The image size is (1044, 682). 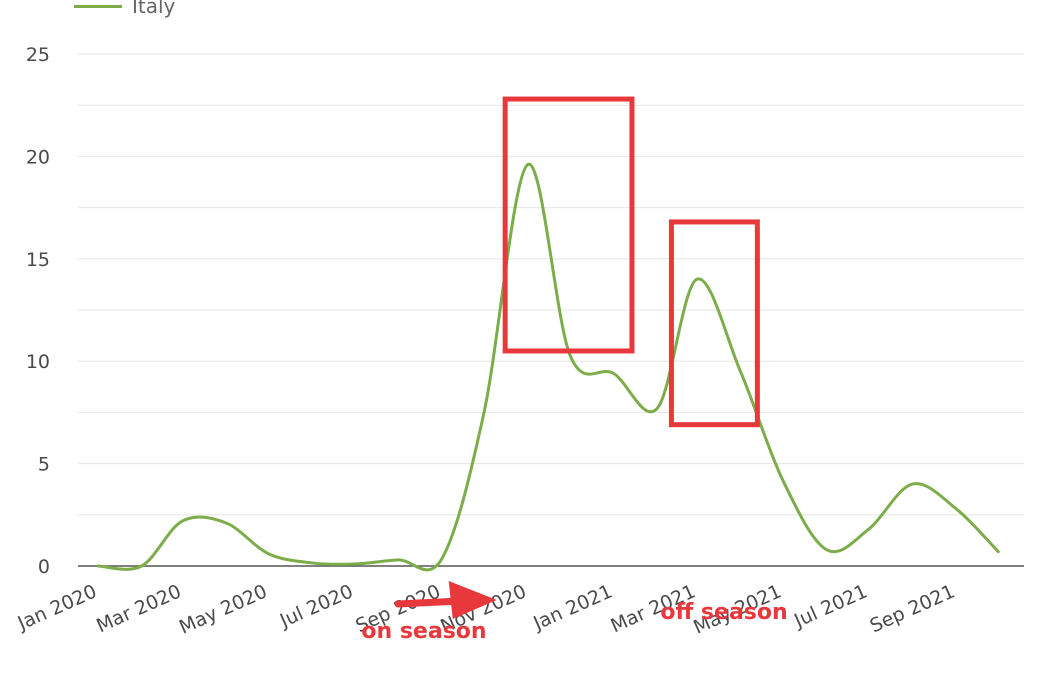 I want to click on x-tick-label: Jul 2020, so click(x=316, y=606).